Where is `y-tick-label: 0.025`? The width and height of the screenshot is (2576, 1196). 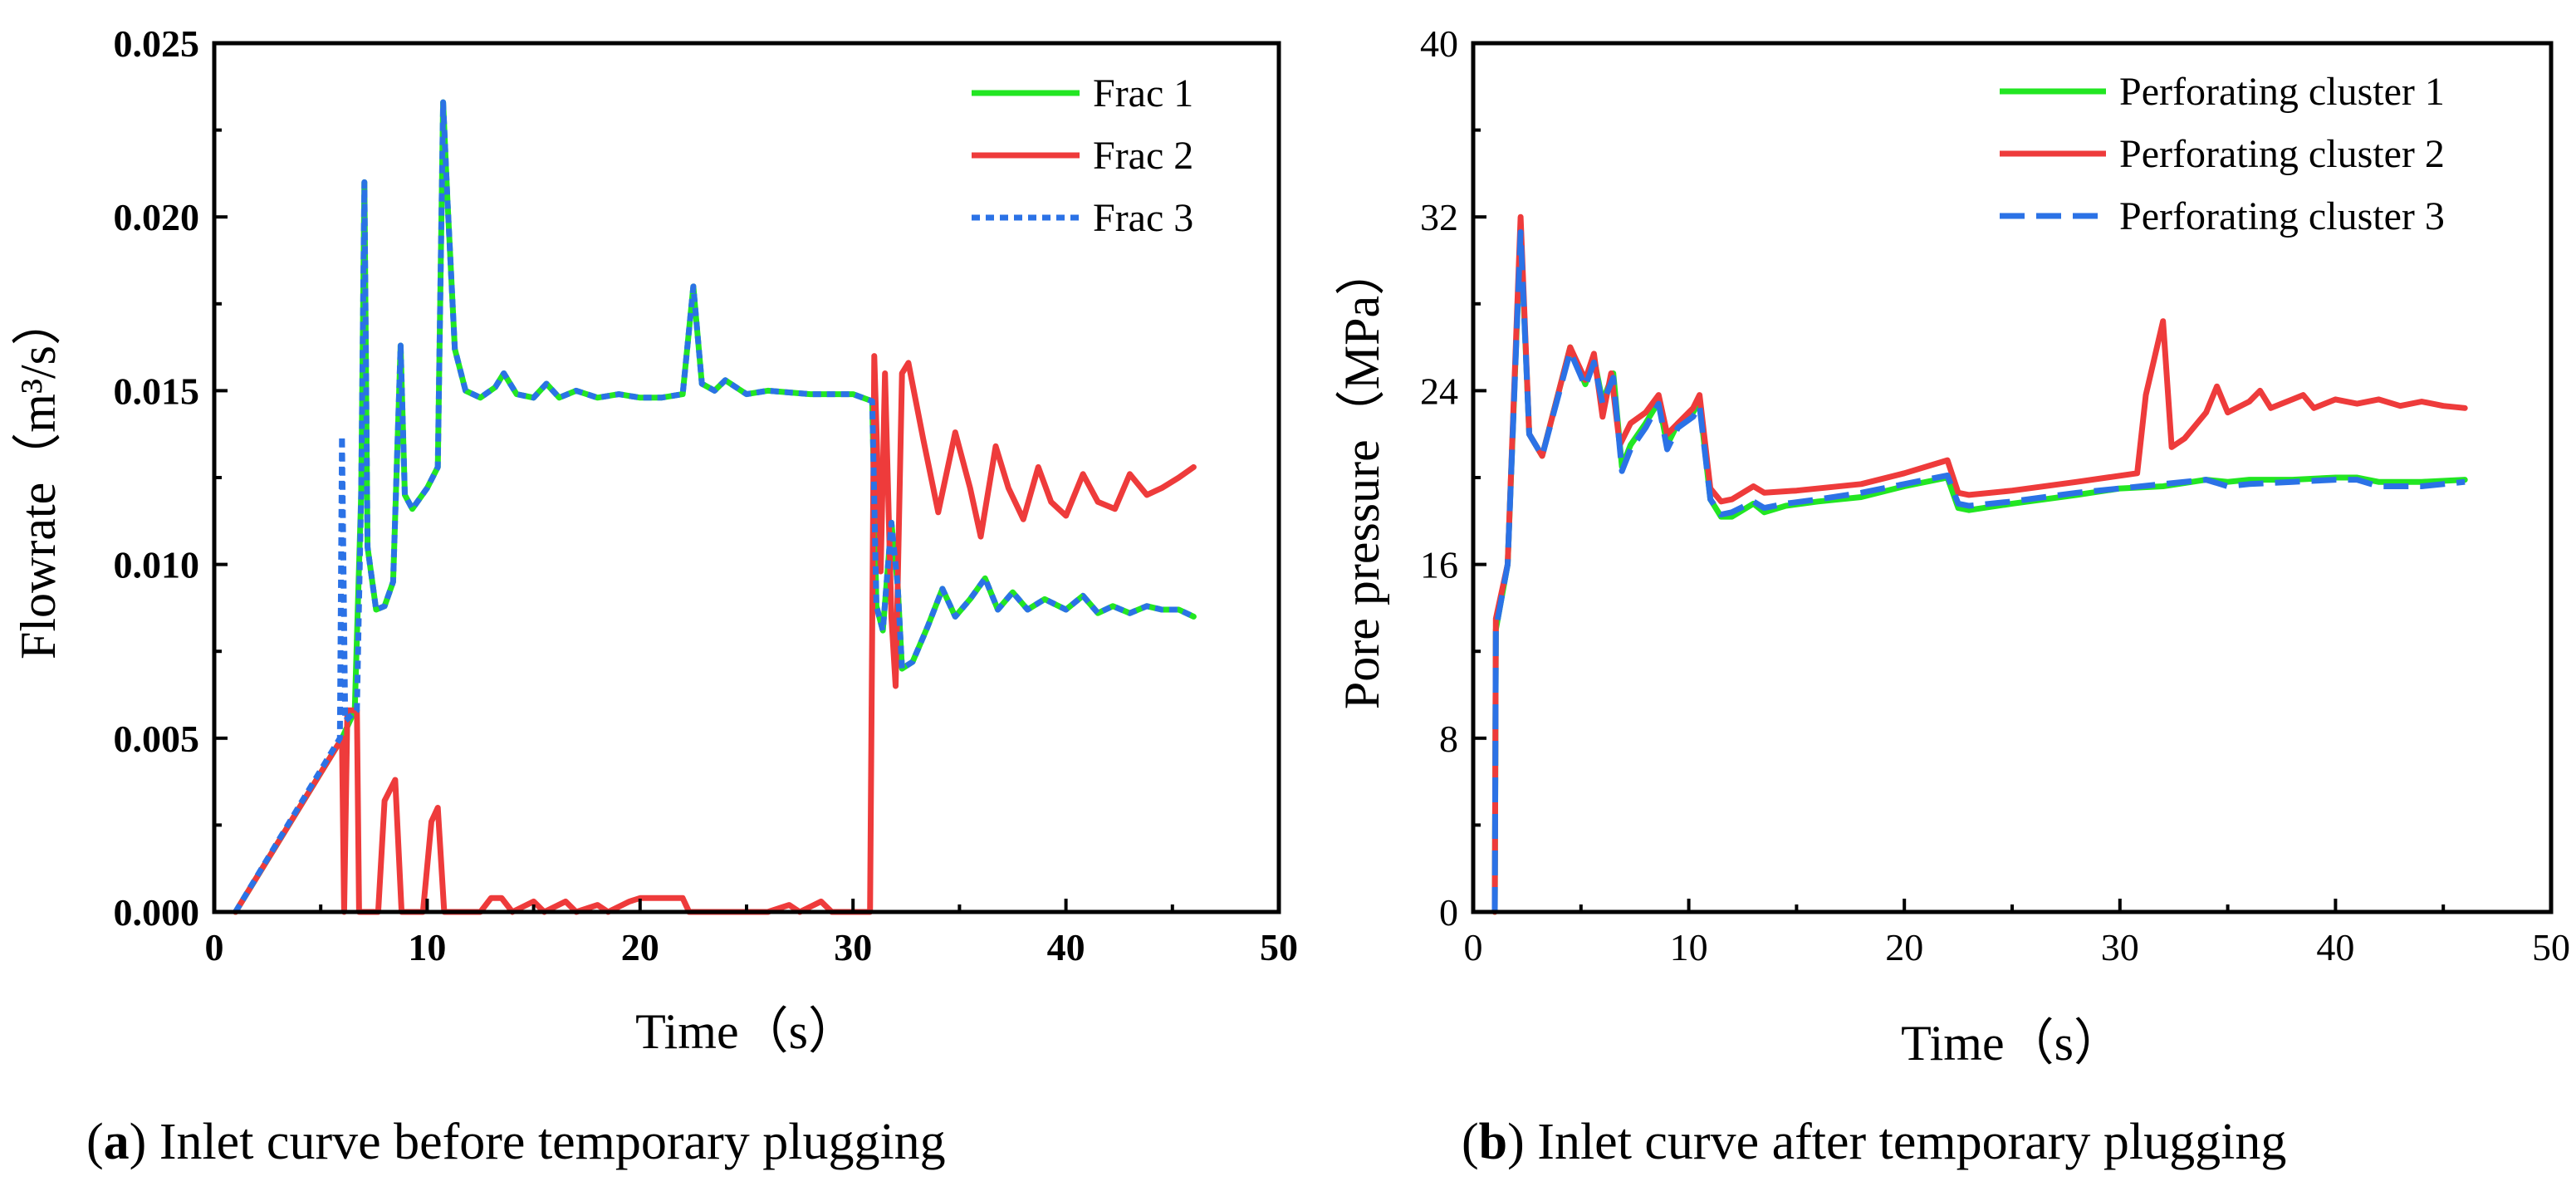 y-tick-label: 0.025 is located at coordinates (157, 44).